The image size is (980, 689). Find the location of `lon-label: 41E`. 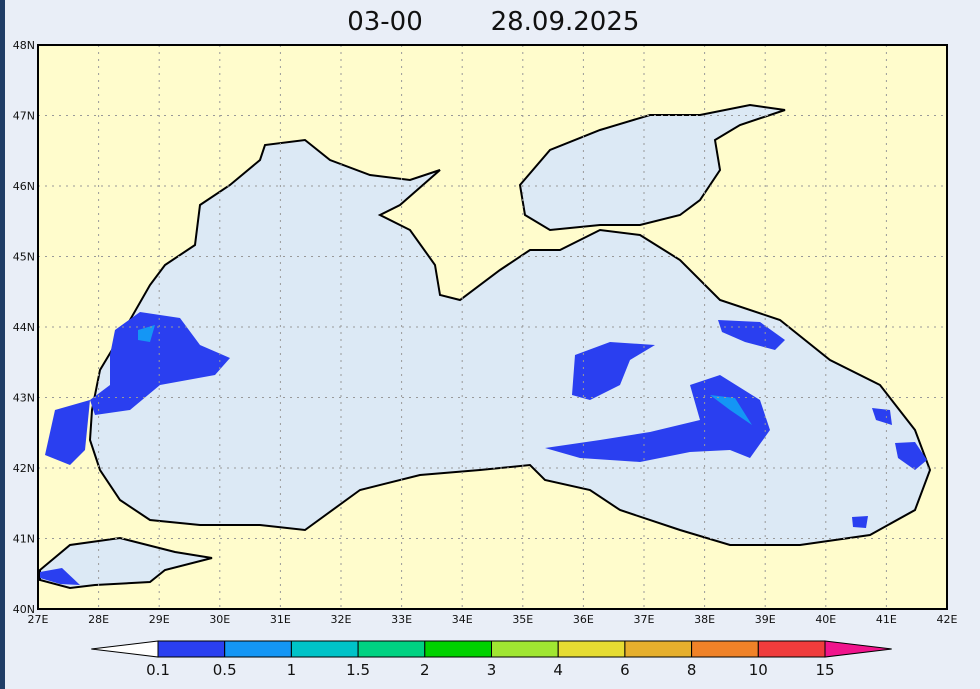

lon-label: 41E is located at coordinates (886, 619).